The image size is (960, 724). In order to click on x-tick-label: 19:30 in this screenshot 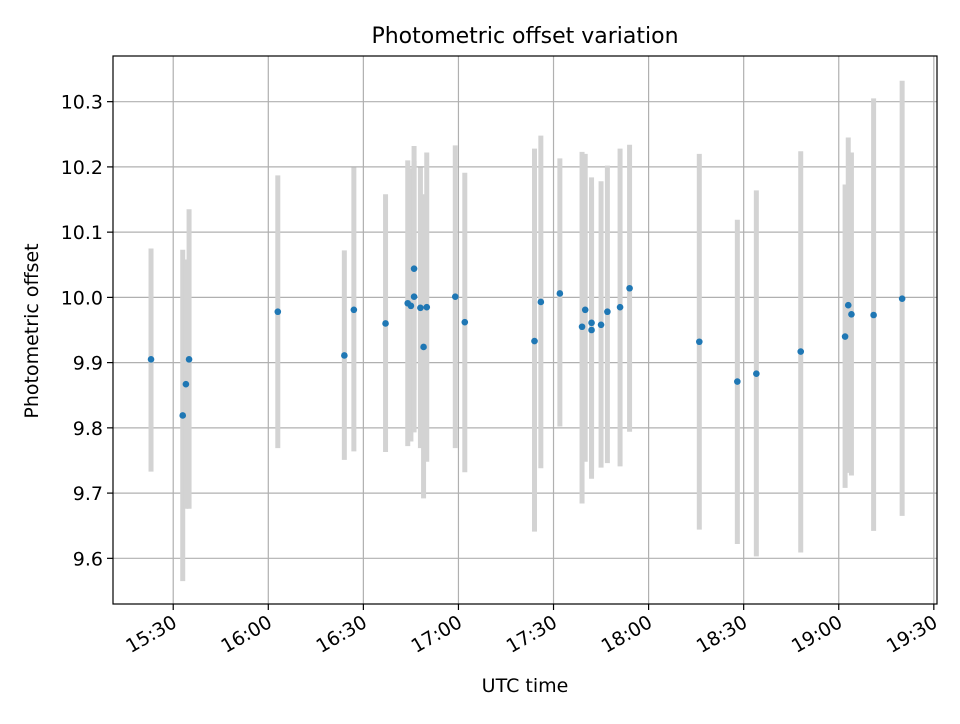, I will do `click(912, 634)`.